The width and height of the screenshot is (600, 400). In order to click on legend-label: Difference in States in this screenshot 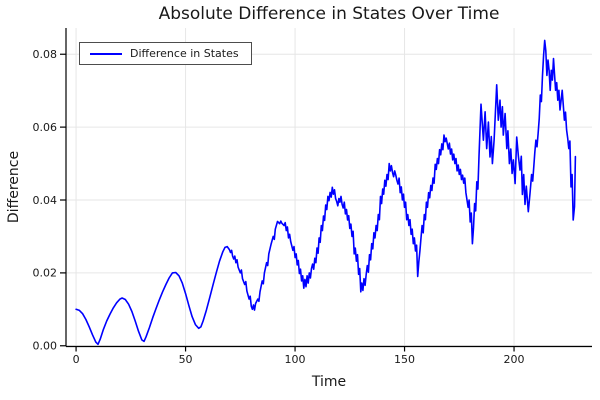, I will do `click(184, 53)`.